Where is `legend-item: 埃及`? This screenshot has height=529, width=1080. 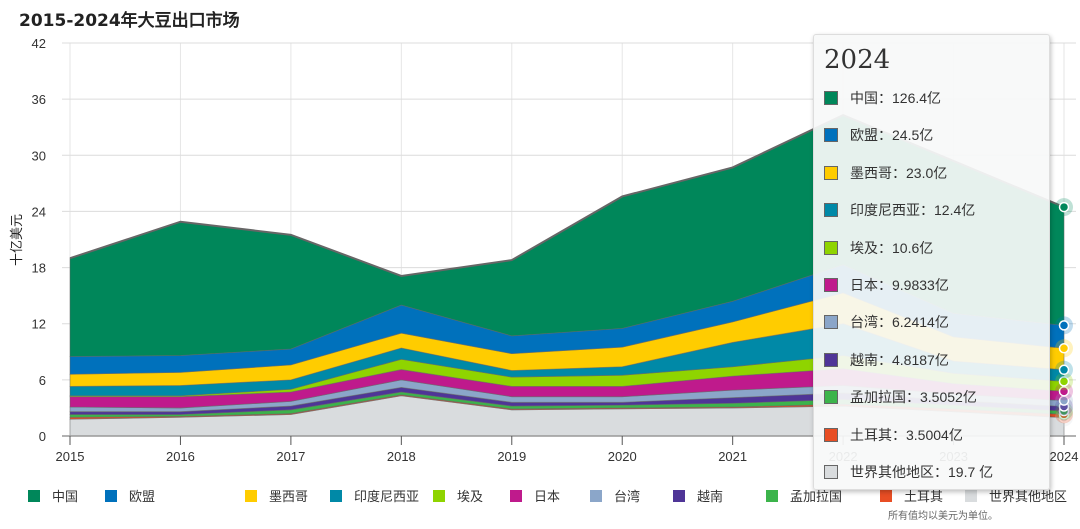 legend-item: 埃及 is located at coordinates (458, 495).